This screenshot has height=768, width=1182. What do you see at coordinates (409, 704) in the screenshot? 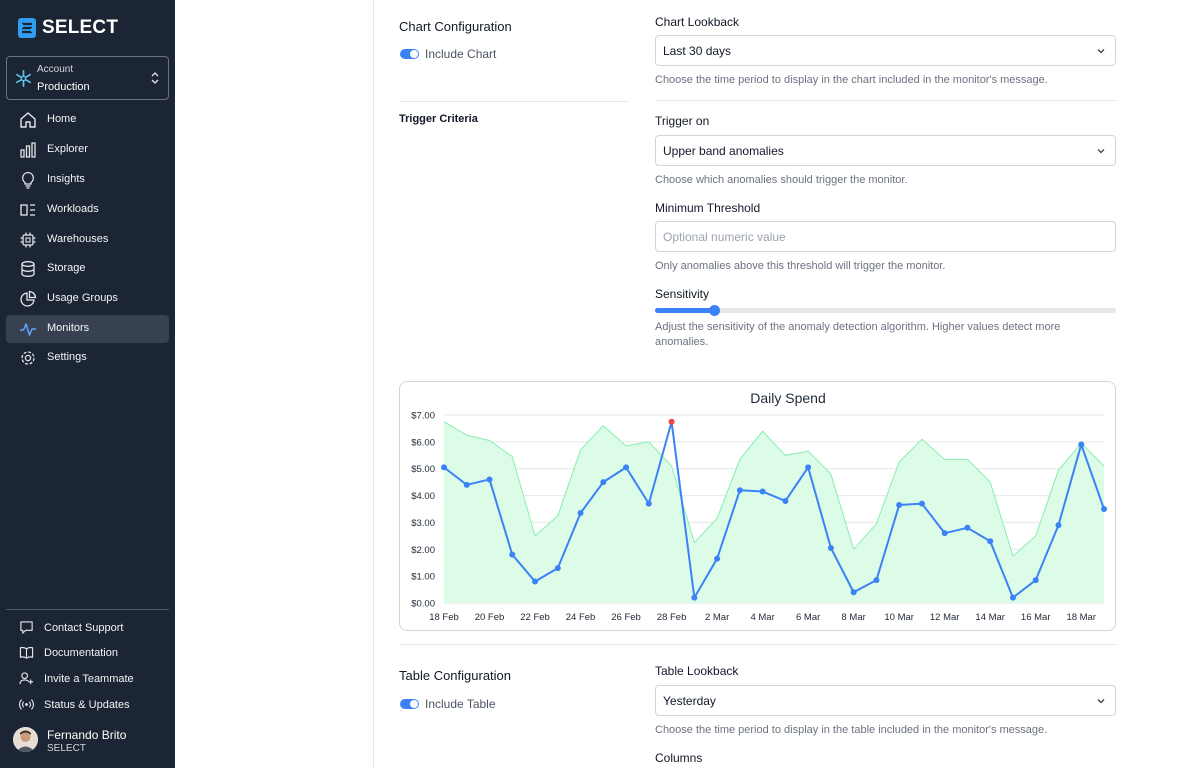
I see `include-table-toggle` at bounding box center [409, 704].